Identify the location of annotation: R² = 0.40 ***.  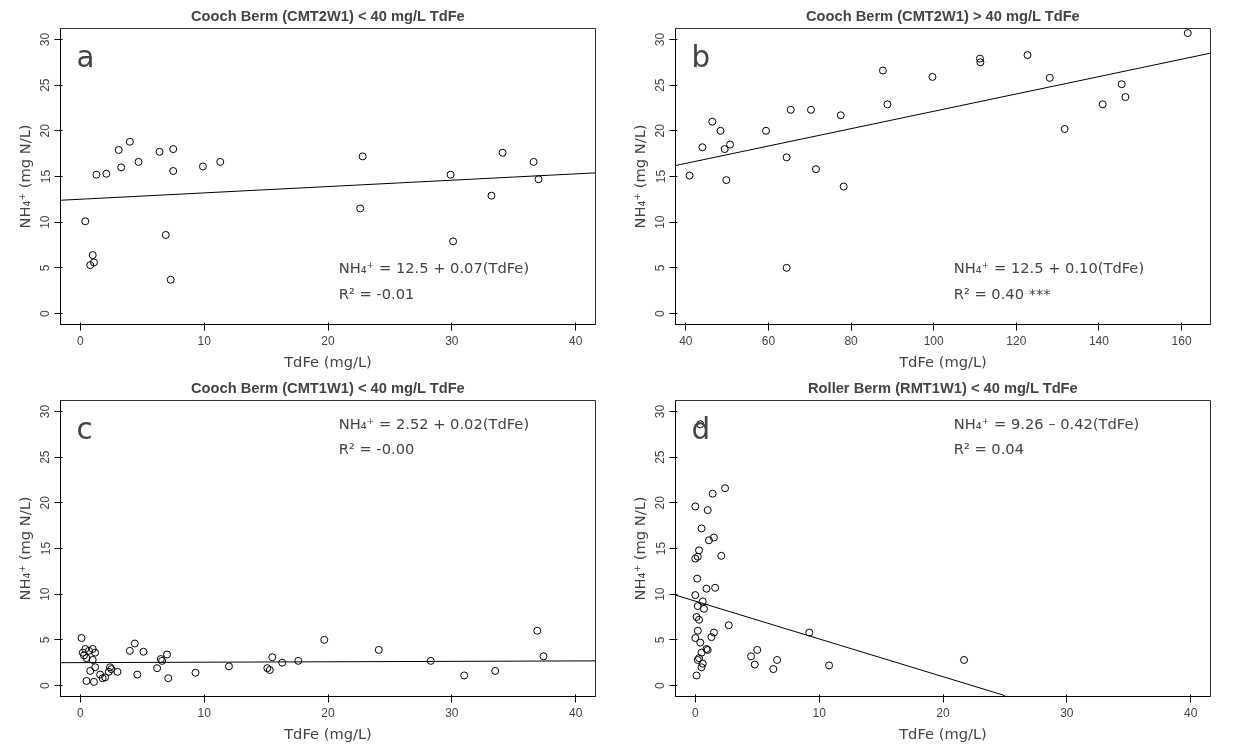
(1002, 293).